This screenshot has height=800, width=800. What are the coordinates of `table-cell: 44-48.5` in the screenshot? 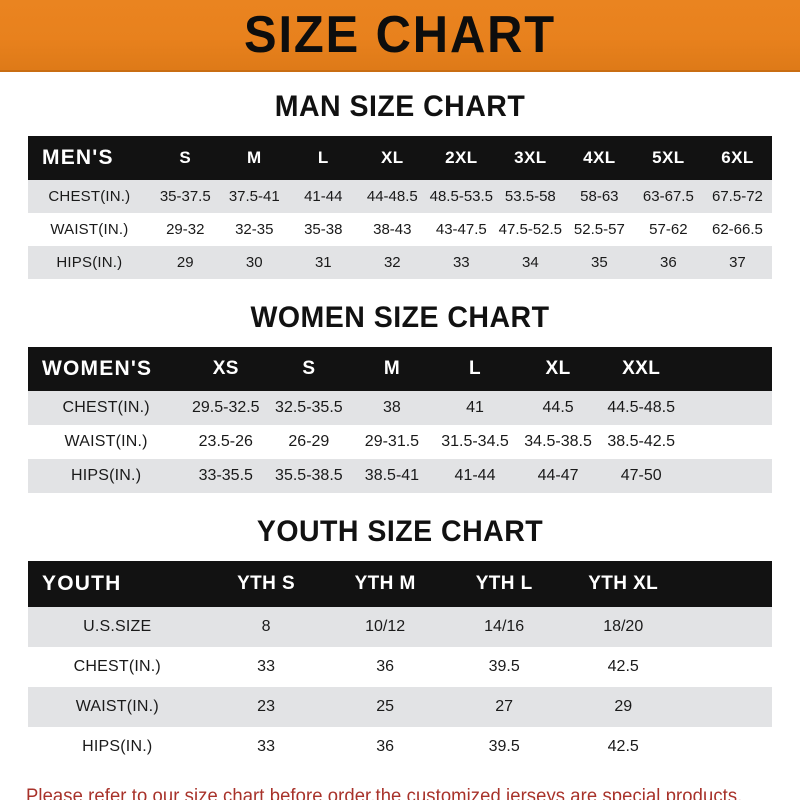 It's located at (392, 196).